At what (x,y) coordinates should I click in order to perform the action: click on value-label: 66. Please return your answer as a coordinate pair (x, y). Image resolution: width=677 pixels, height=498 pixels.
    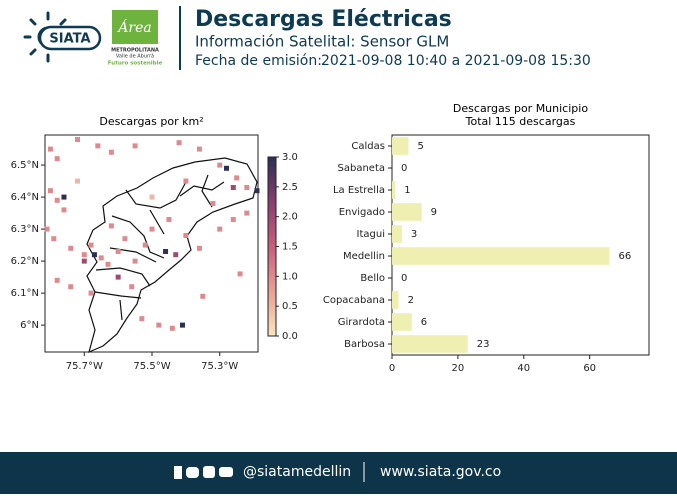
    Looking at the image, I should click on (624, 256).